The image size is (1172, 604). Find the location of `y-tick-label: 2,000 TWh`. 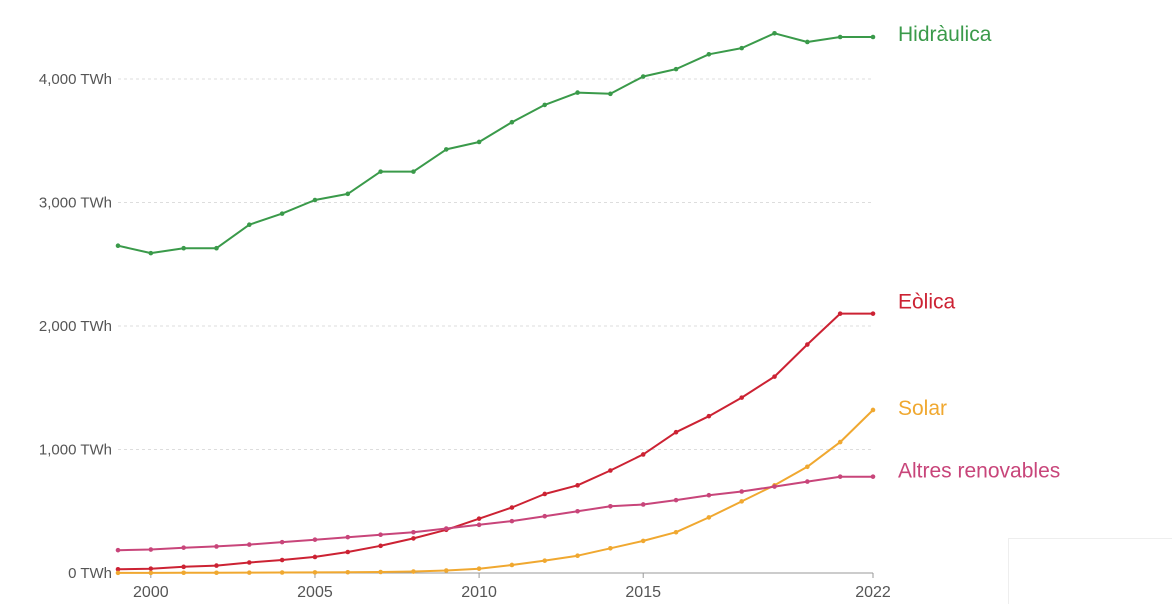

y-tick-label: 2,000 TWh is located at coordinates (75, 326).